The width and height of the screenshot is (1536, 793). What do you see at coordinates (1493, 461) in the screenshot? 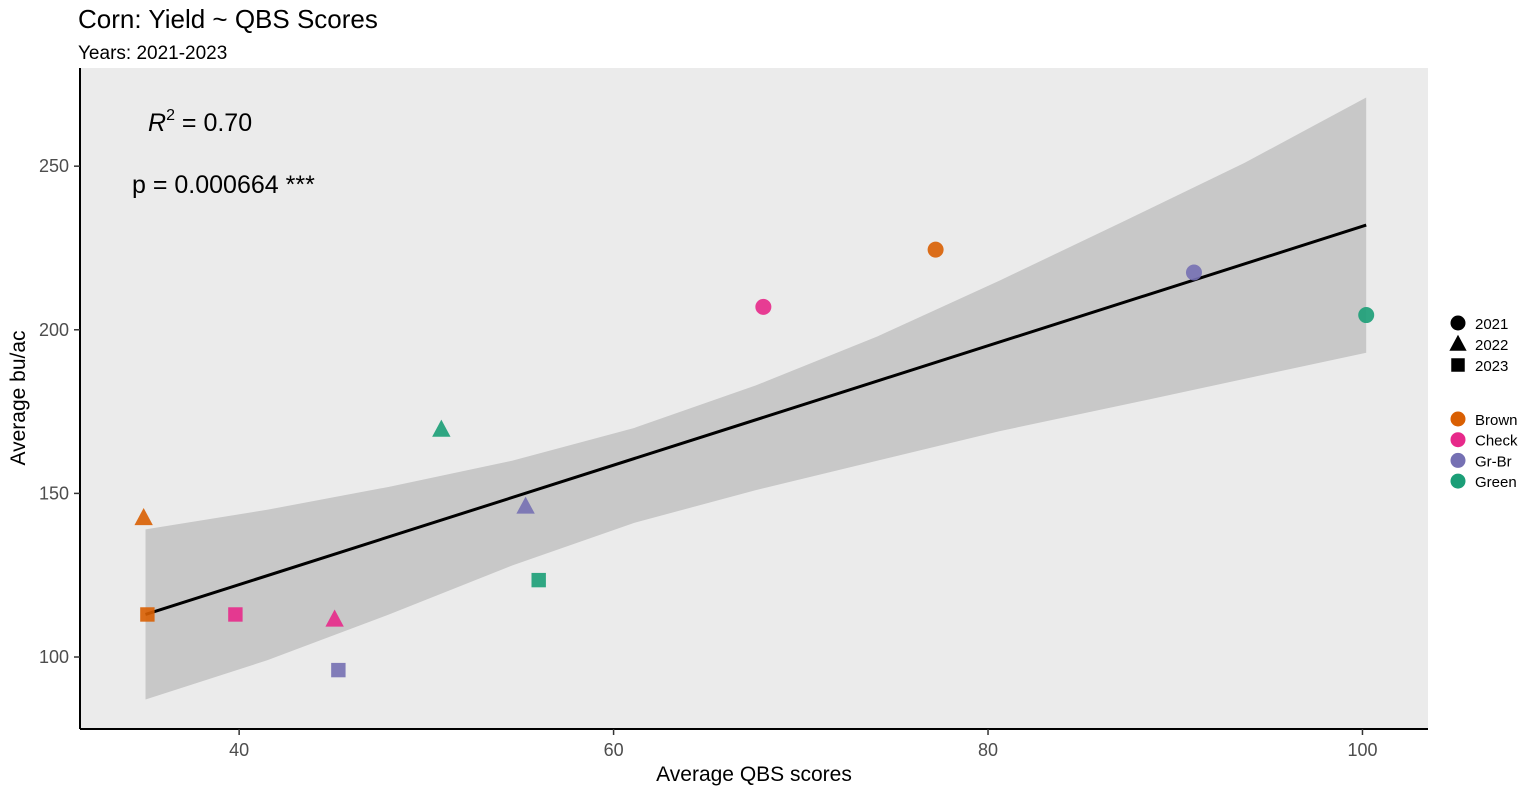
I see `legend-group-label: Gr-Br` at bounding box center [1493, 461].